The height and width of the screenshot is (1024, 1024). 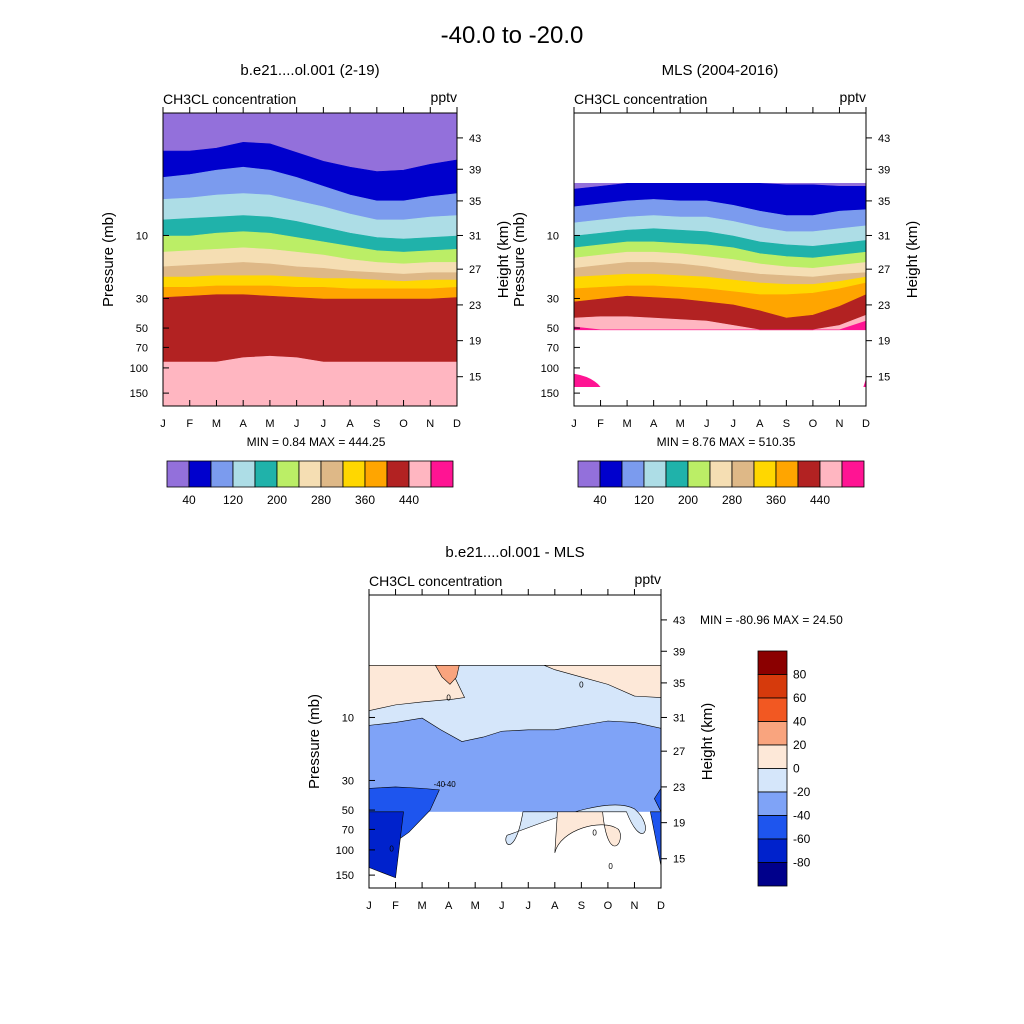 I want to click on y-axis-label-left: Pressure (mb), so click(x=314, y=741).